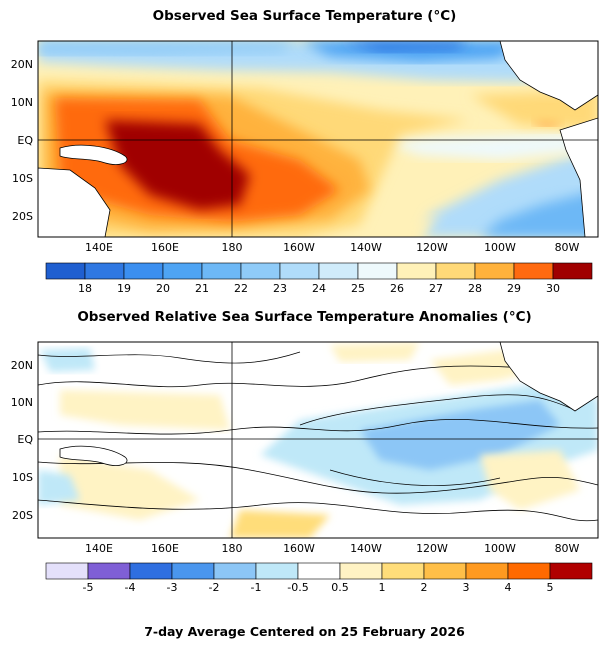  I want to click on anomaly-lon-axis: 140E 160E 180 160W 140W 120W 100W 80W, so click(332, 548).